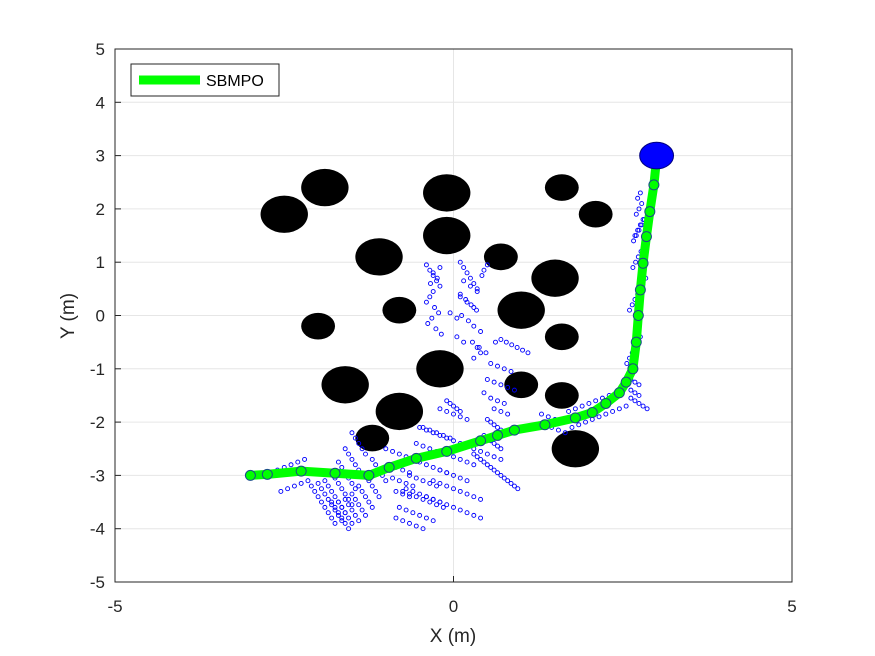 The height and width of the screenshot is (656, 875). I want to click on legend: SBMPO, so click(205, 80).